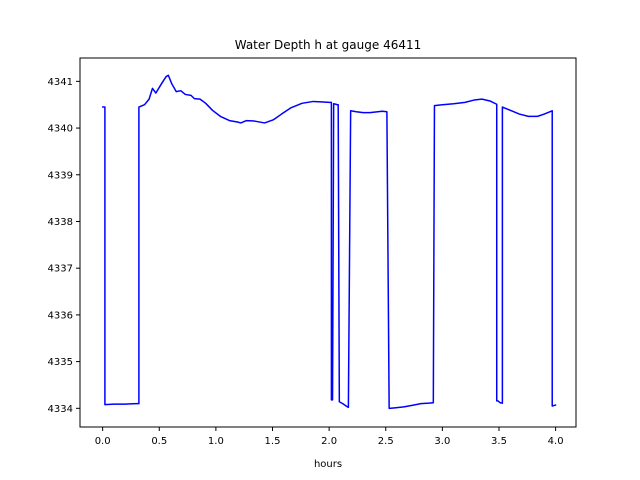  Describe the element at coordinates (60, 222) in the screenshot. I see `y-tick-label: 4338` at that location.